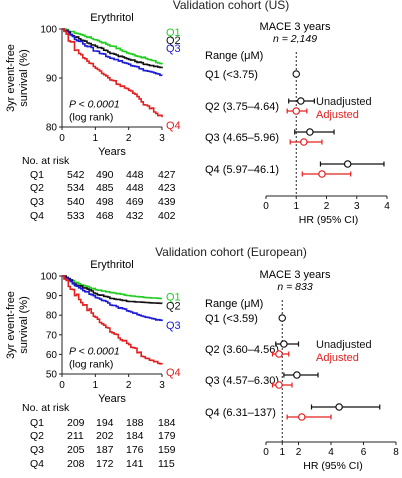  Describe the element at coordinates (76, 202) in the screenshot. I see `risk-cell: 540` at that location.